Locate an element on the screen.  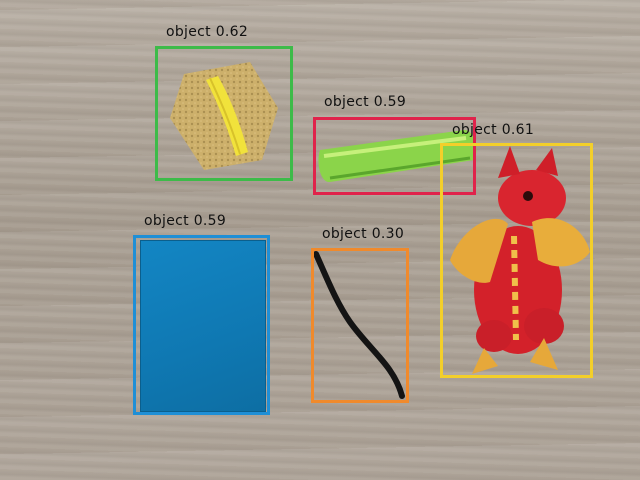
detection-label-board: object 0.59 is located at coordinates (185, 221).